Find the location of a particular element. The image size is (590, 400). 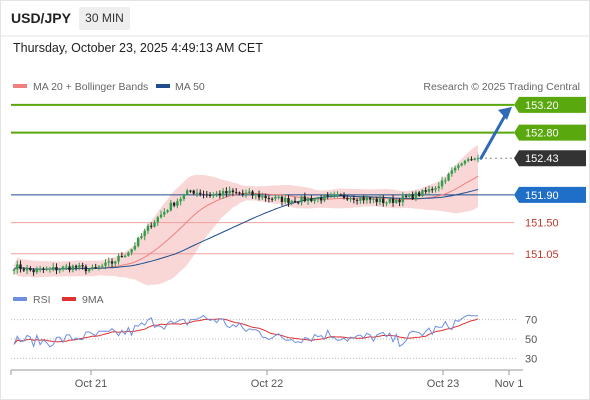

support-label-text: 151.05 is located at coordinates (542, 255).